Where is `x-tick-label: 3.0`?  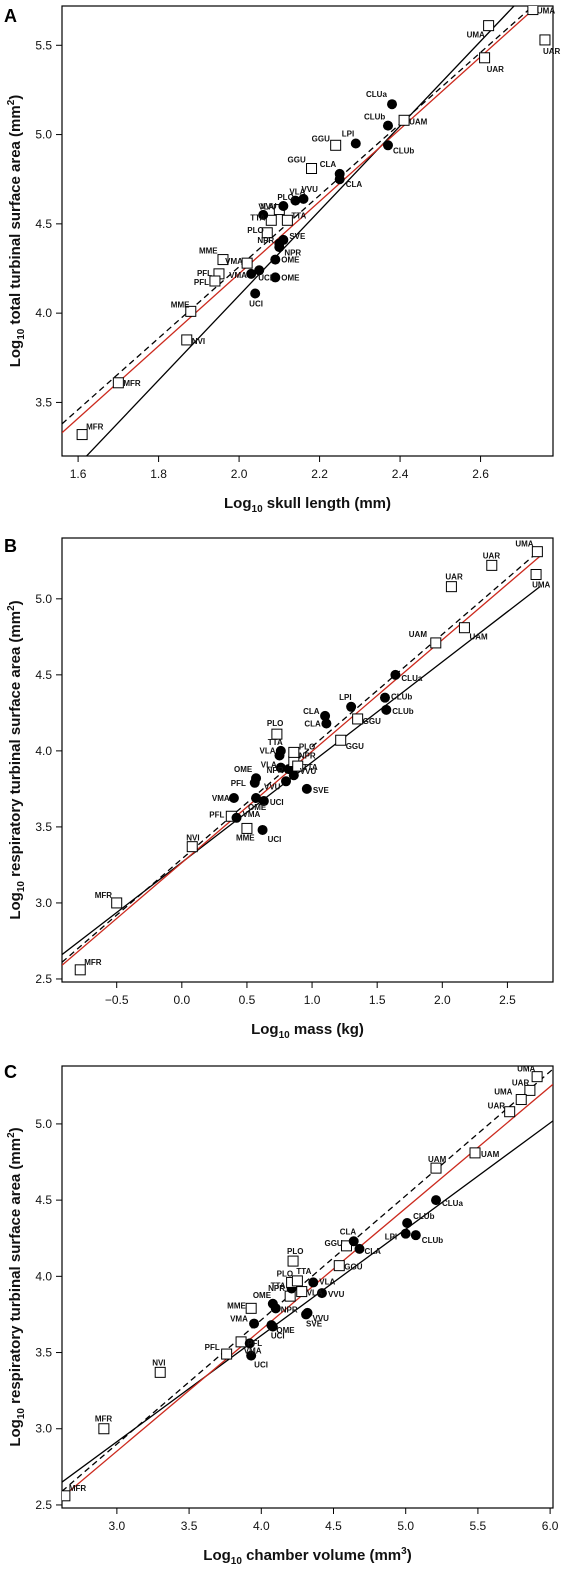 x-tick-label: 3.0 is located at coordinates (117, 1526).